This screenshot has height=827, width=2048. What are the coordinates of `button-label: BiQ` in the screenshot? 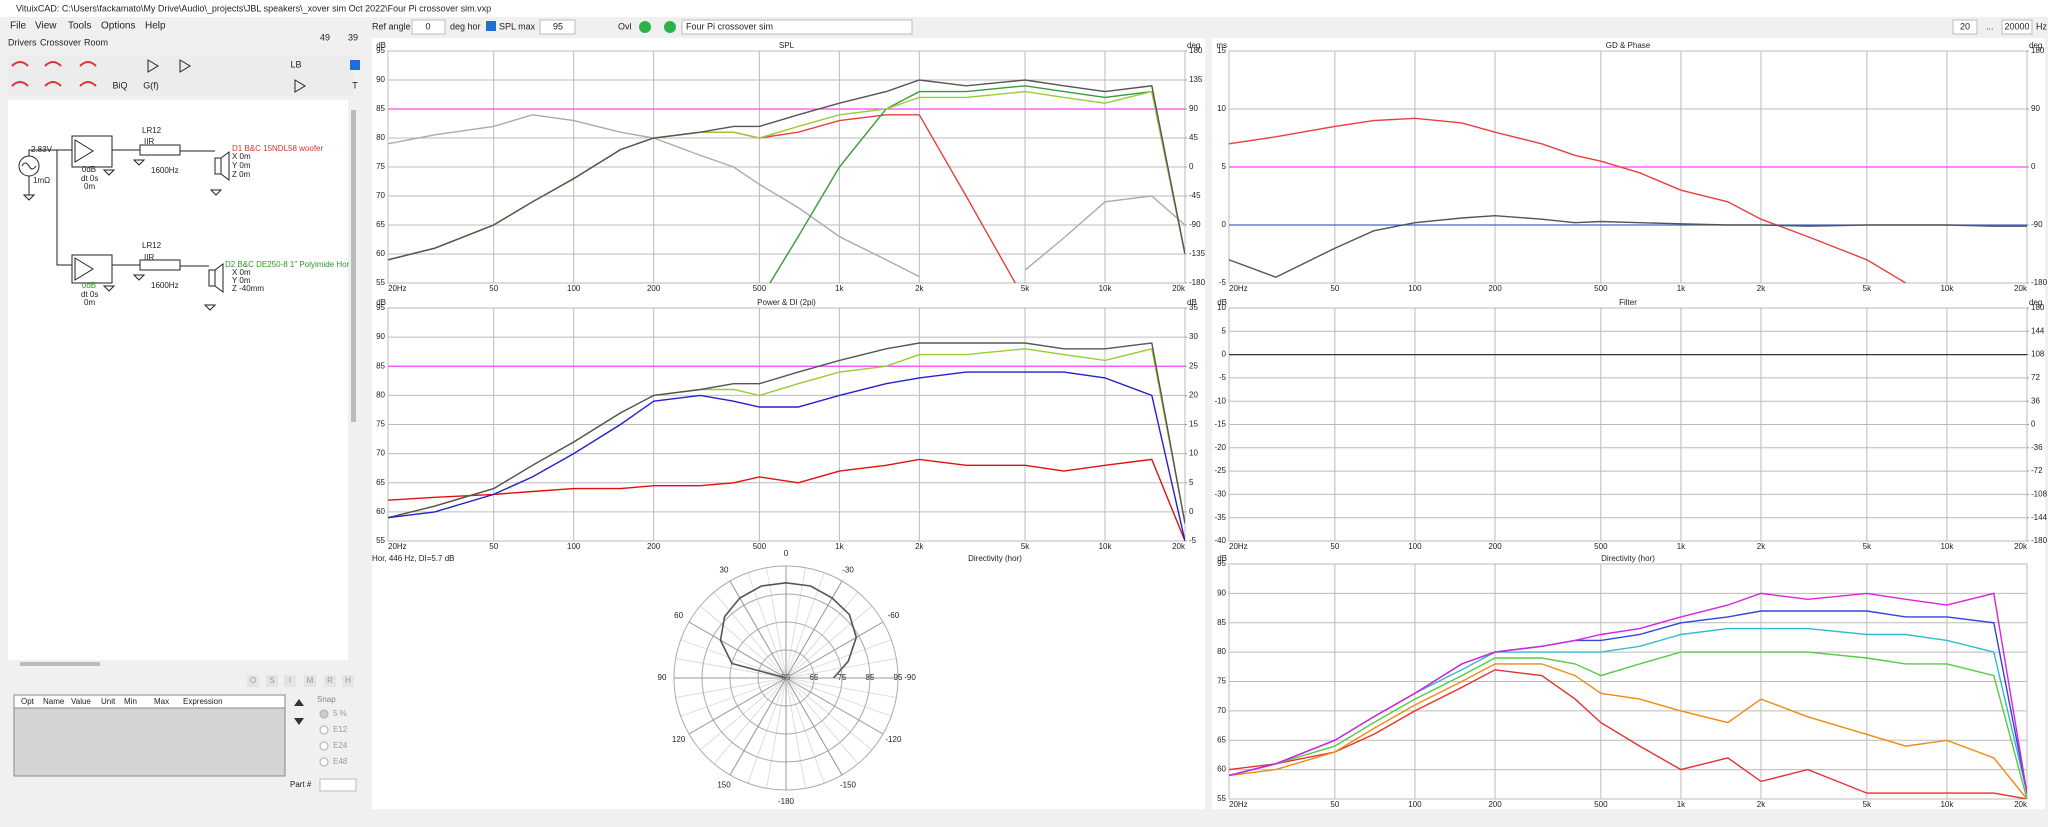 It's located at (119, 85).